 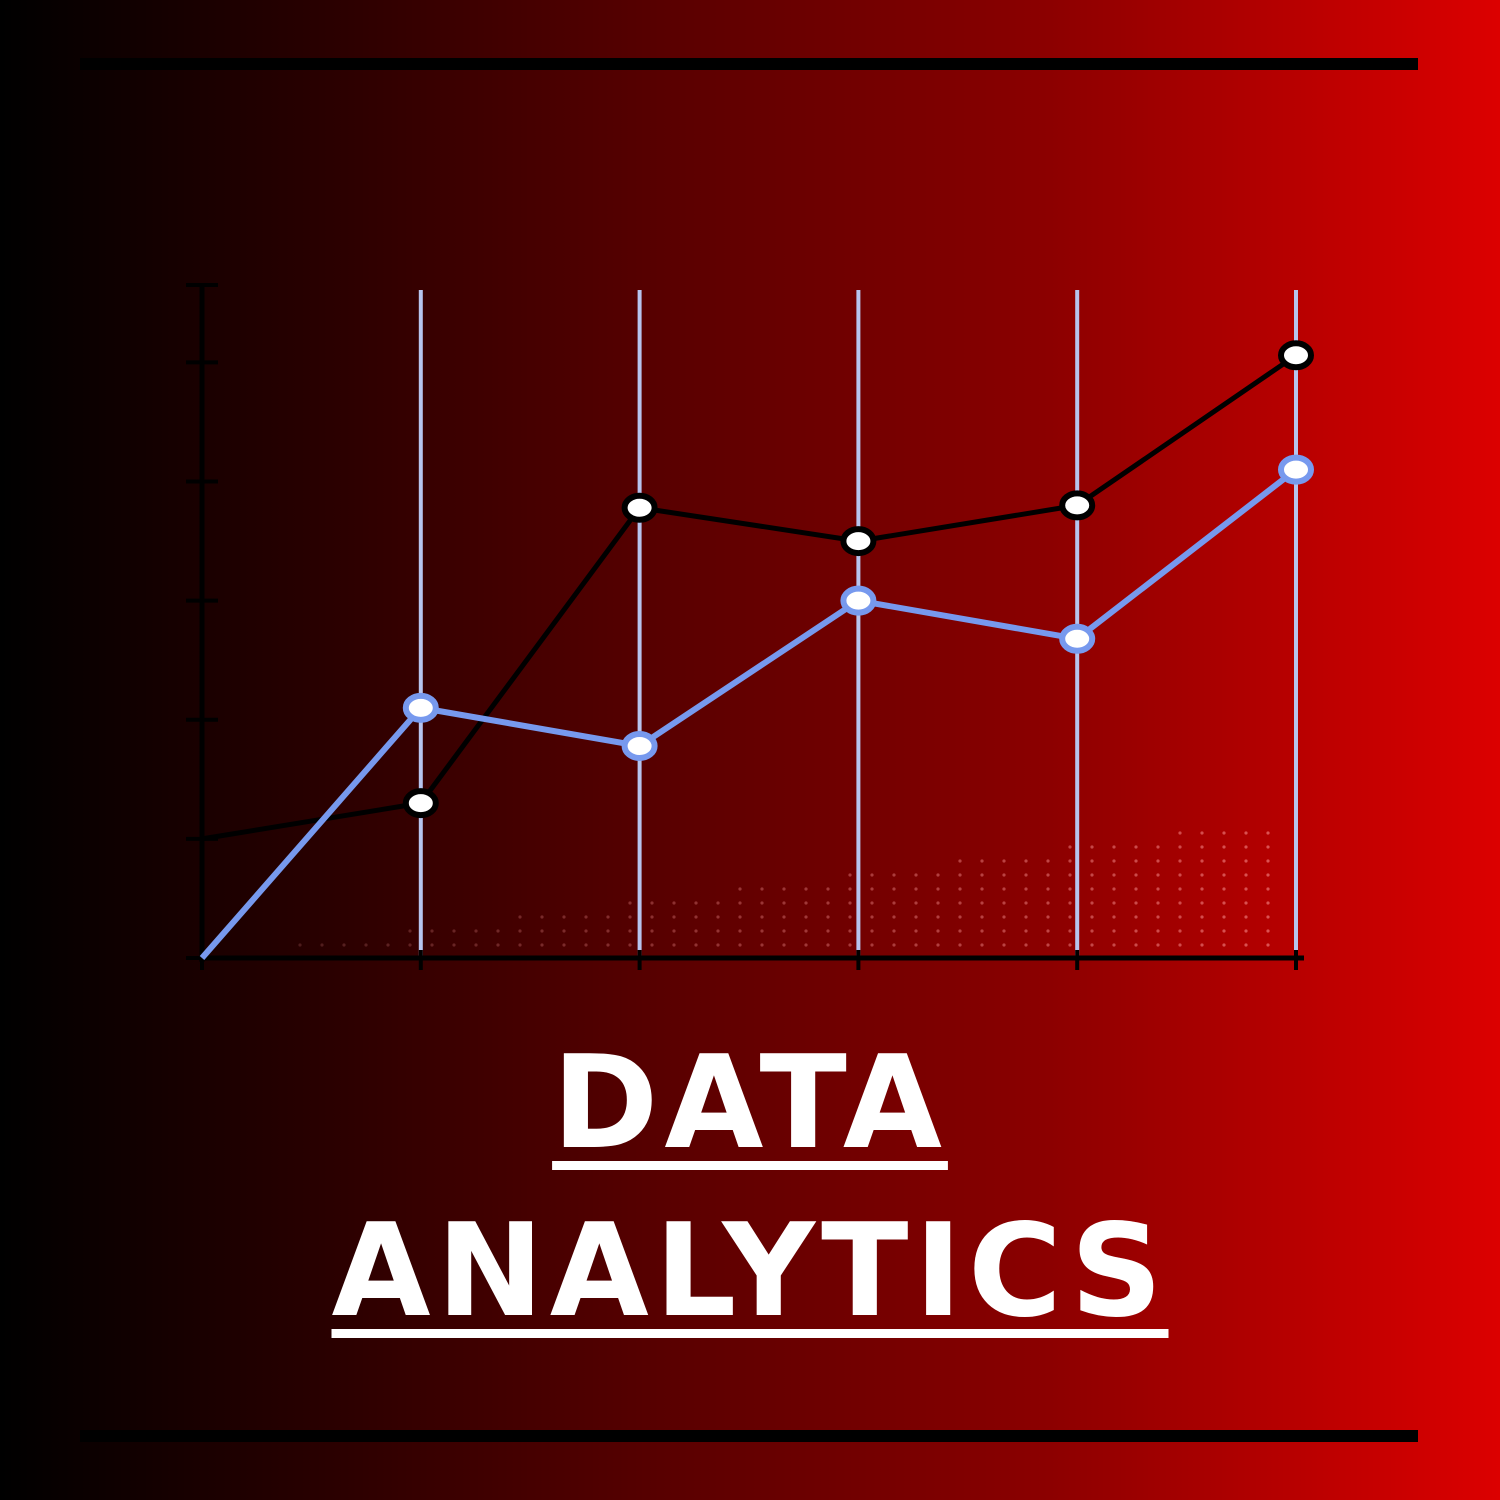 I want to click on top-border-bar, so click(x=749, y=64).